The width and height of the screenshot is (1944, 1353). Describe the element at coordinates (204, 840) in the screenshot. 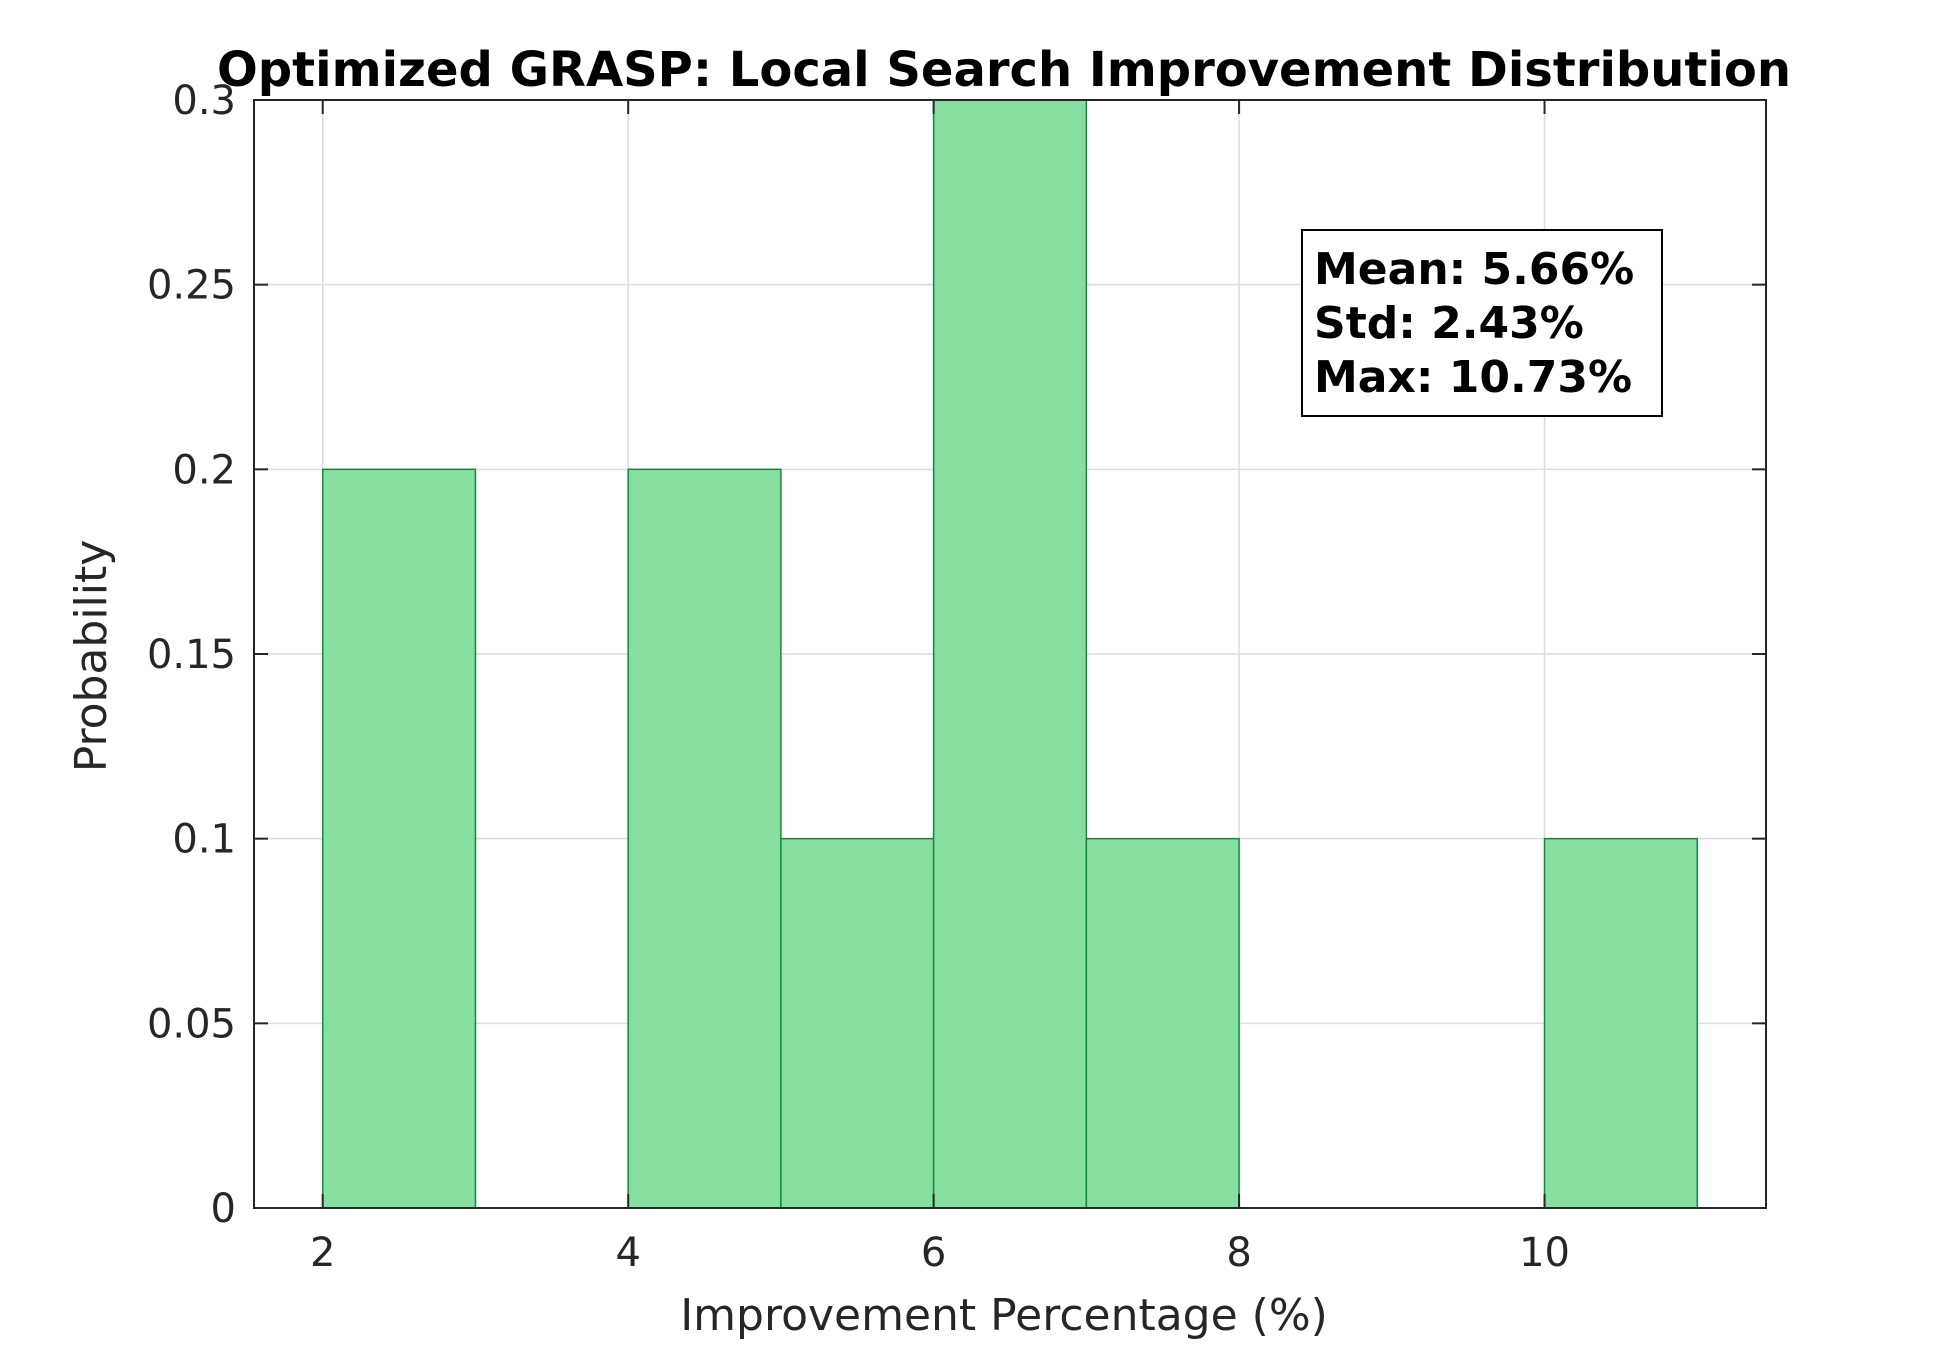

I see `y-tick-label: 0.1` at that location.